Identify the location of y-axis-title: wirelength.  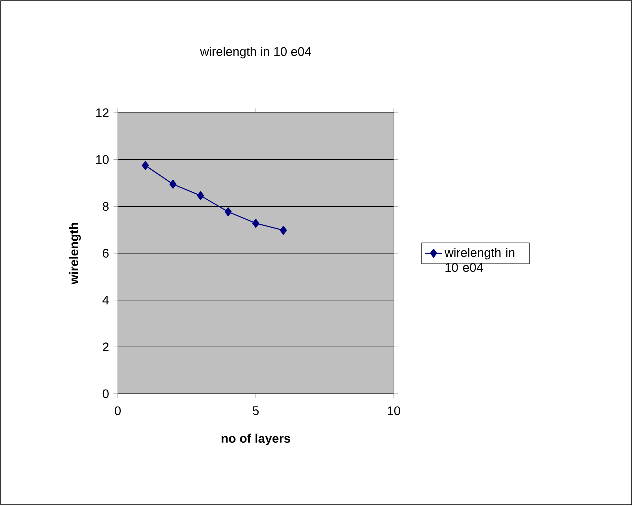
(75, 254).